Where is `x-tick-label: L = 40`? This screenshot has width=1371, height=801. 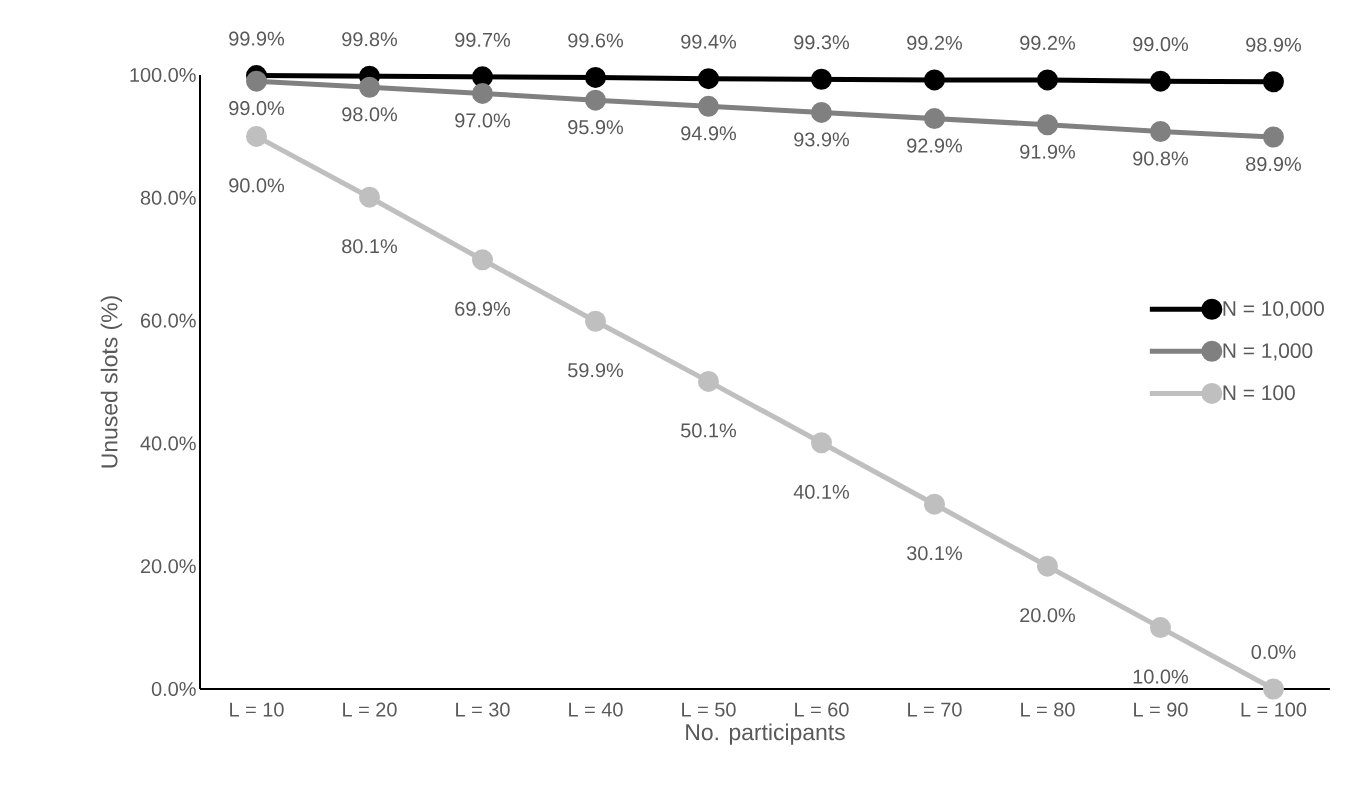 x-tick-label: L = 40 is located at coordinates (596, 709).